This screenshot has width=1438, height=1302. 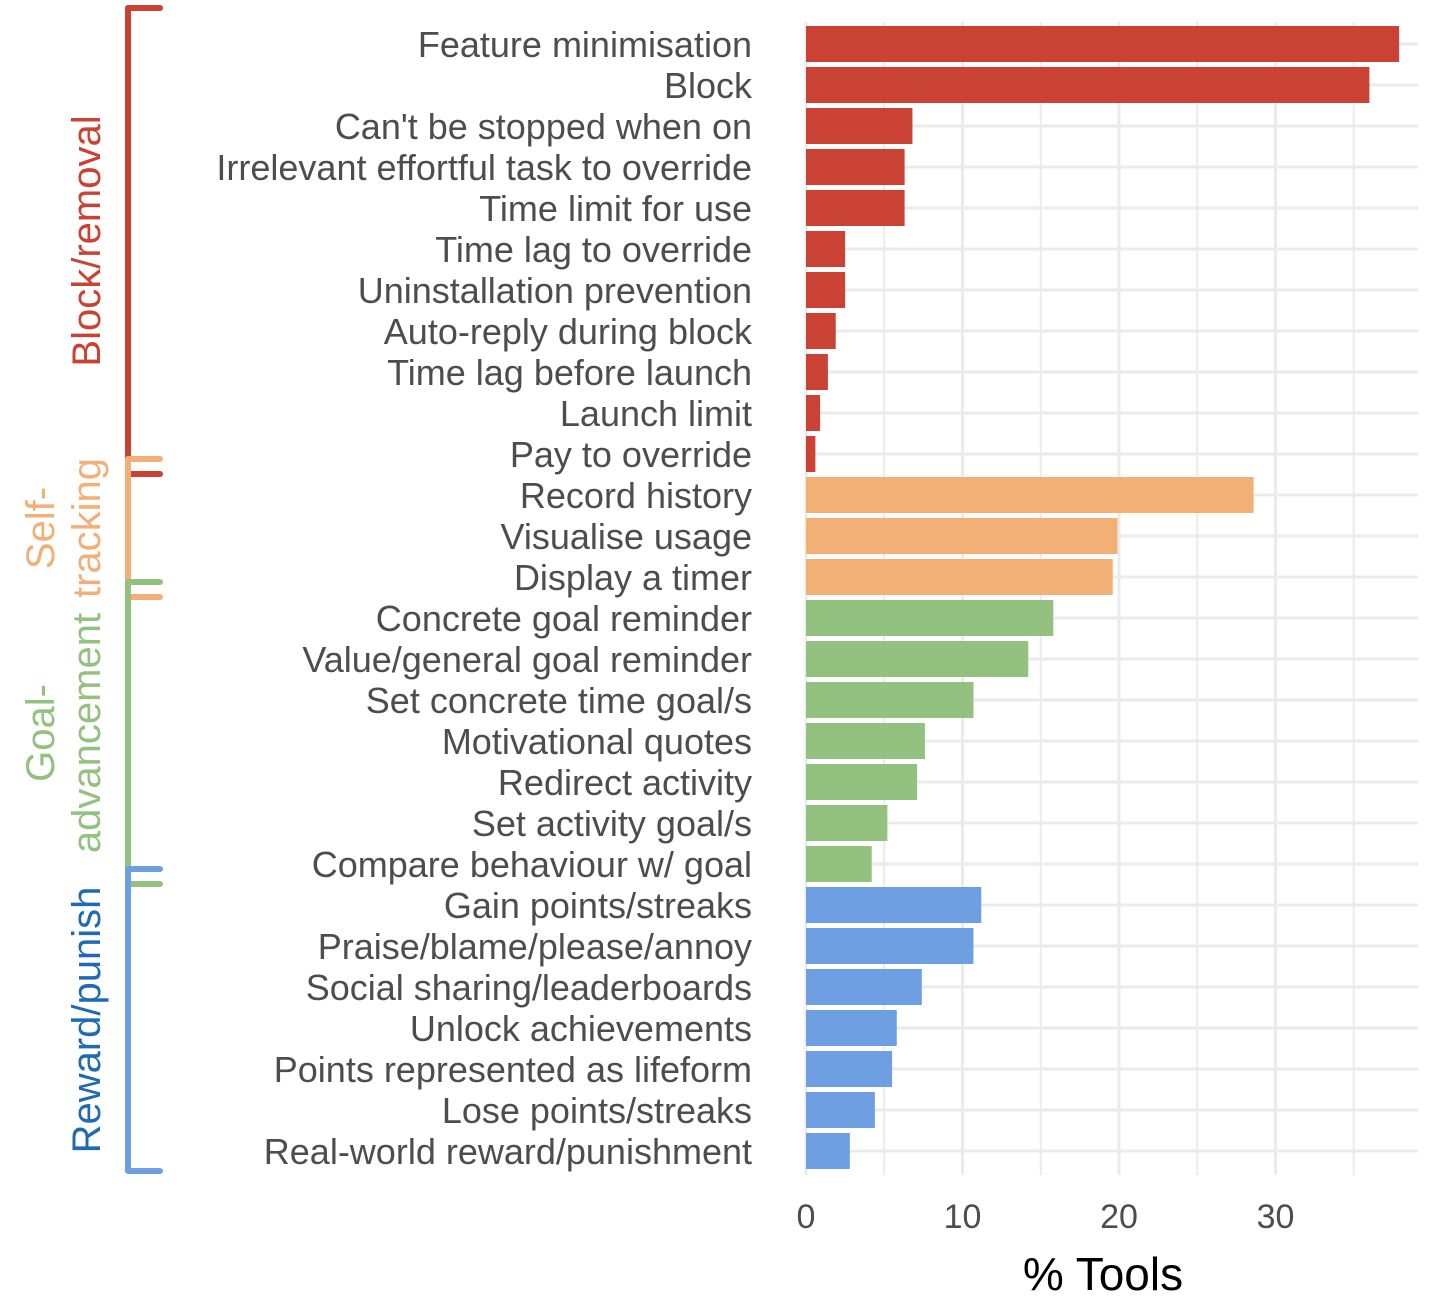 I want to click on category-label: Auto-reply during block, so click(x=568, y=331).